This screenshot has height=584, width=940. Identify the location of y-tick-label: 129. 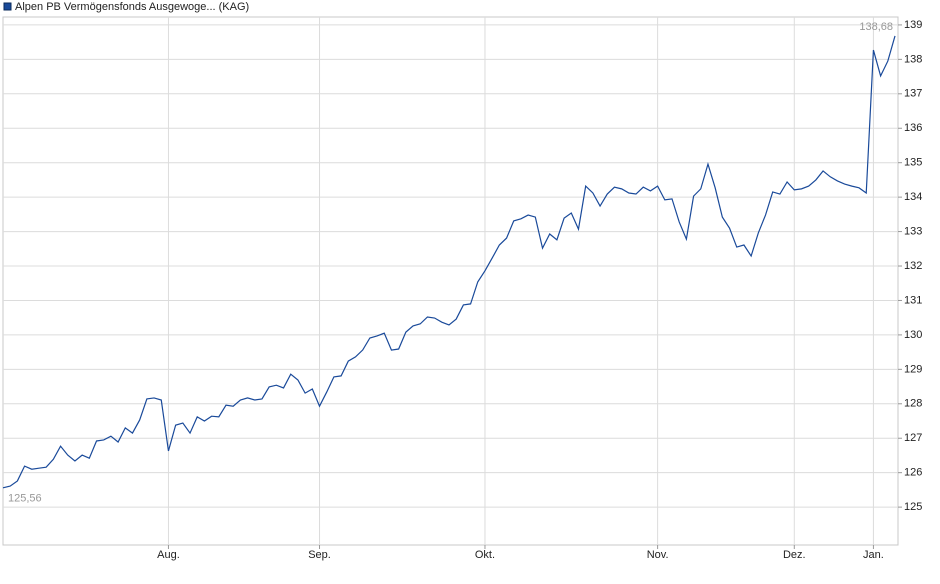
(913, 369).